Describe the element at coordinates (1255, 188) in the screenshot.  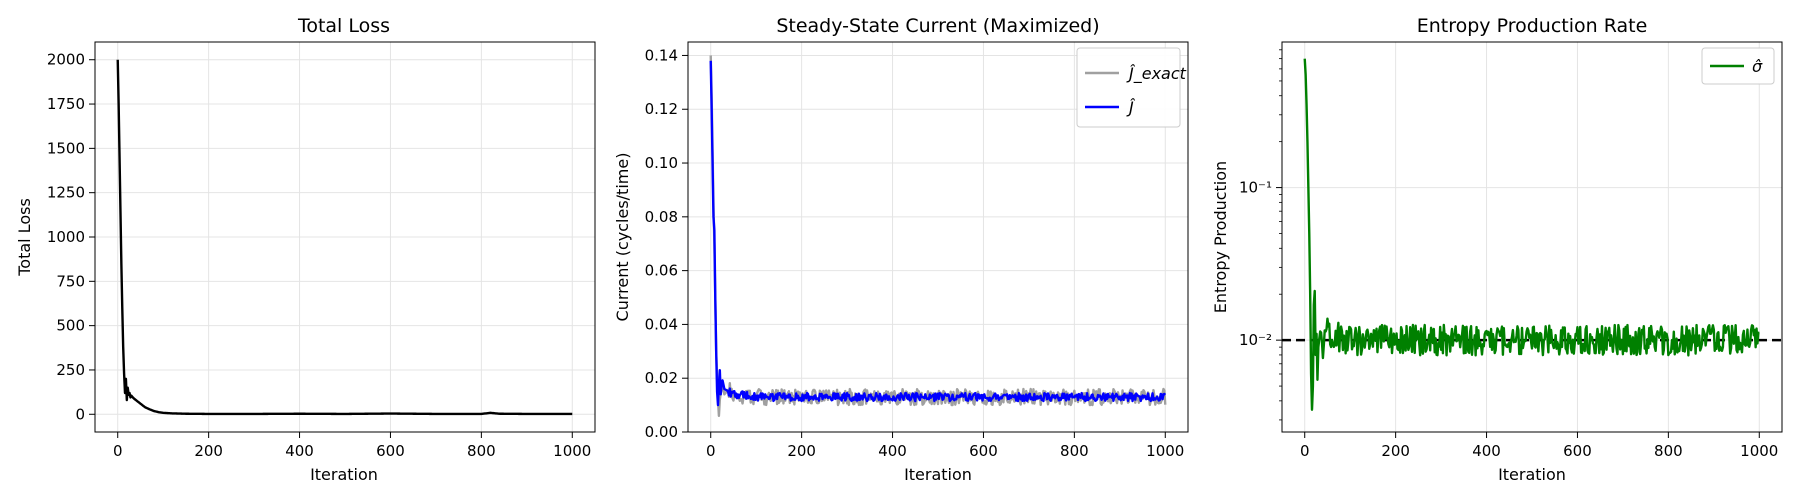
I see `y-tick-label: 10⁻¹` at that location.